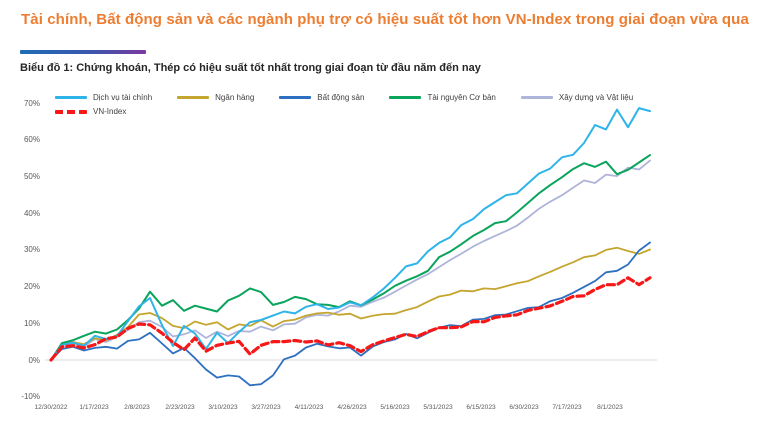  What do you see at coordinates (350, 319) in the screenshot?
I see `series-line-vn-index` at bounding box center [350, 319].